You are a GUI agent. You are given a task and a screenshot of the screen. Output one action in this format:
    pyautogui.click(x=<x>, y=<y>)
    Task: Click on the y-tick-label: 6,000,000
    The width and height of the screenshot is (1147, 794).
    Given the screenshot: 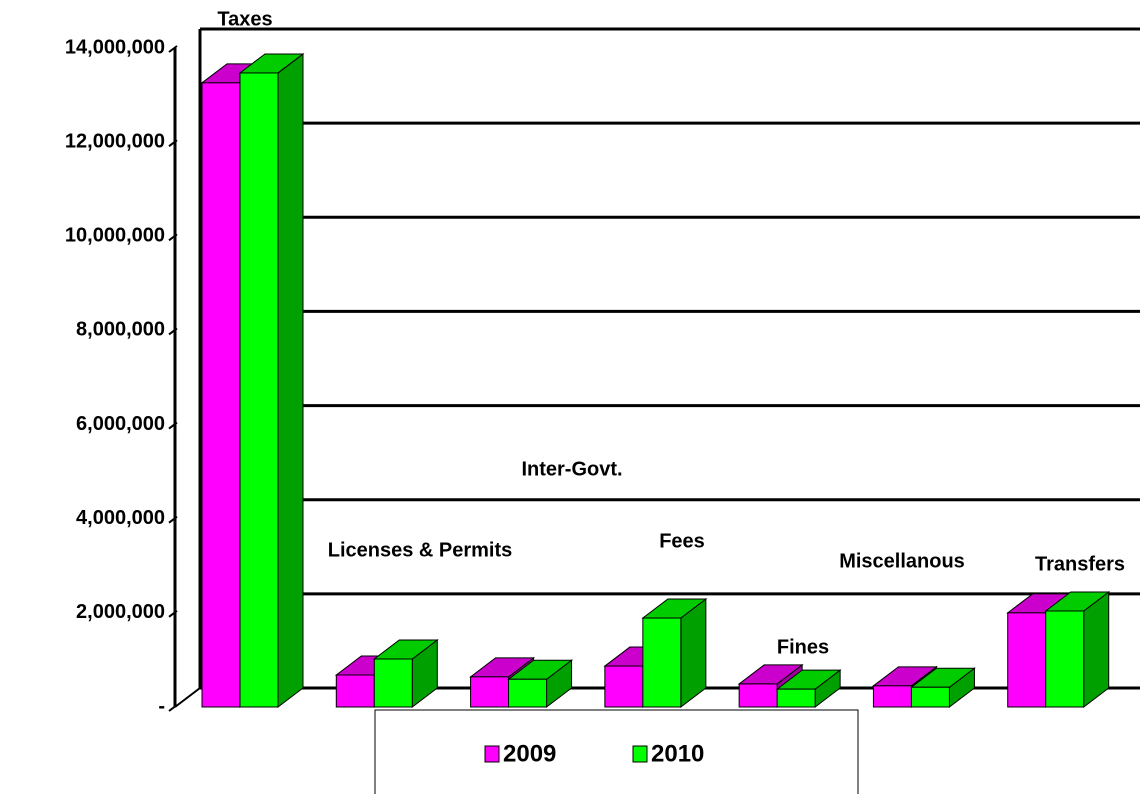 What is the action you would take?
    pyautogui.click(x=120, y=424)
    